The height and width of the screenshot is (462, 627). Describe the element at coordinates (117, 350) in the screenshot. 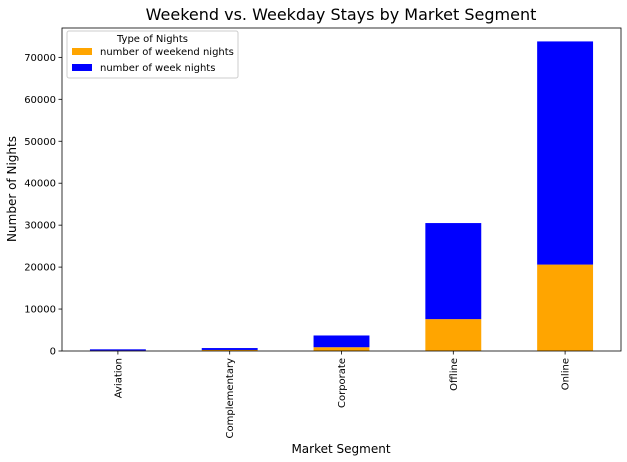

I see `bar-week-aviation` at that location.